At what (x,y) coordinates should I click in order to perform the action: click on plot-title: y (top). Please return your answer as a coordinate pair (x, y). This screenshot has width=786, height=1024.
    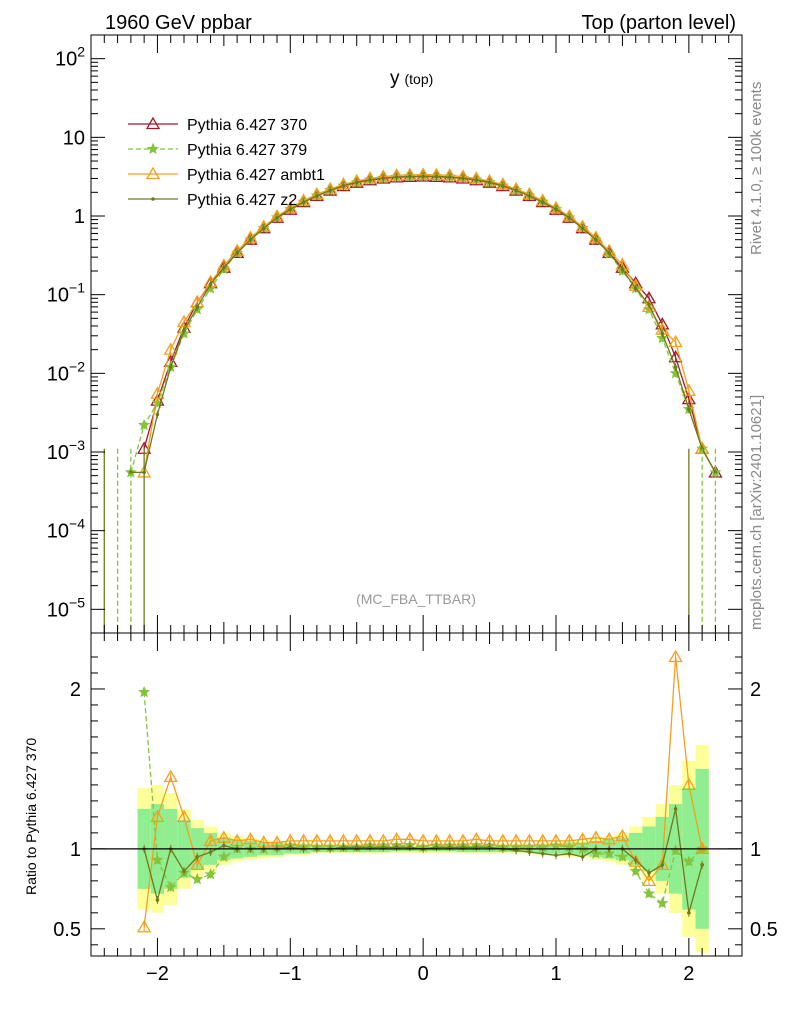
    Looking at the image, I should click on (411, 78).